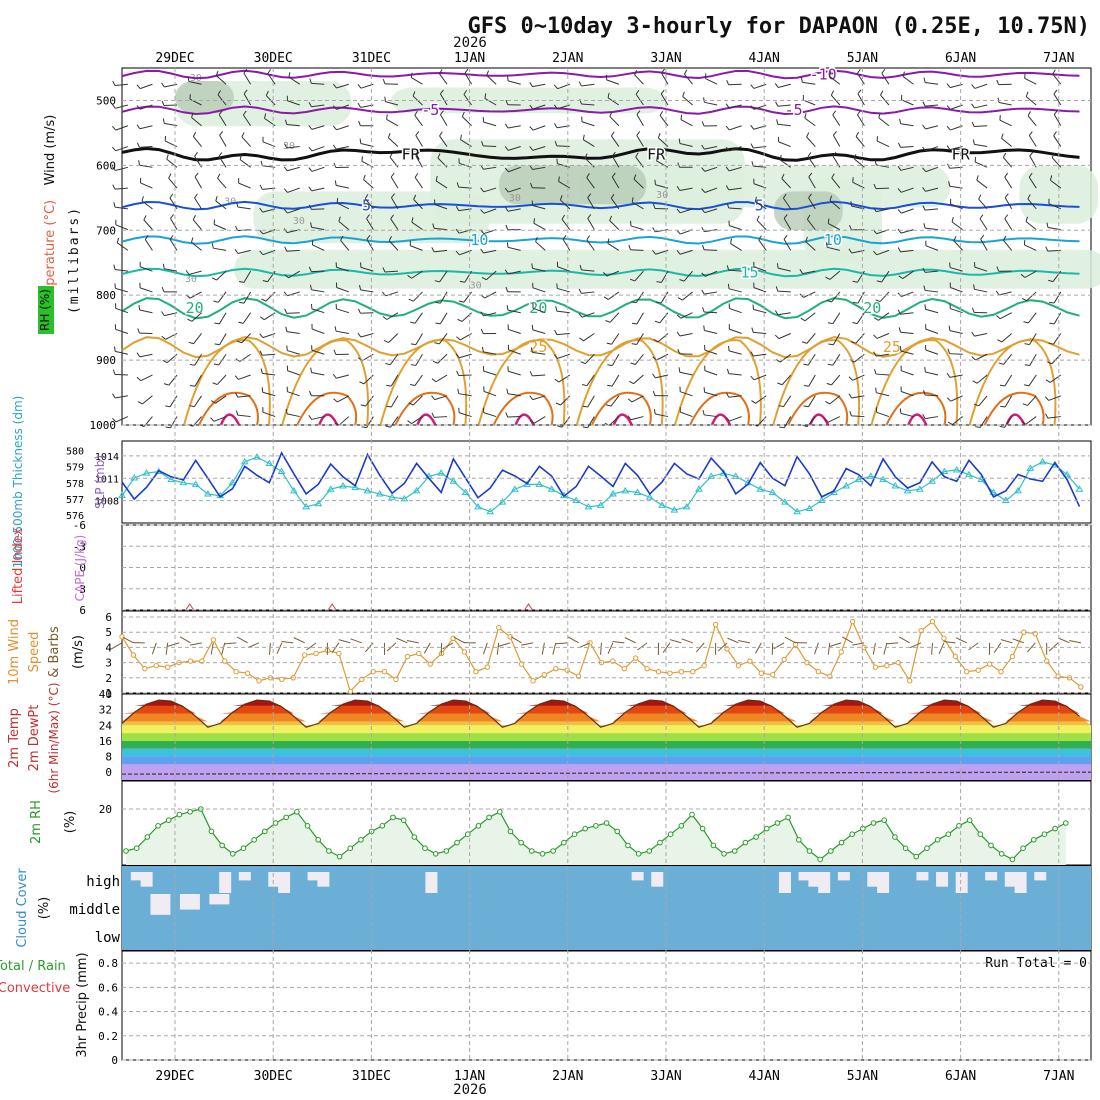  I want to click on ylabel-rh2m: 2m RH, so click(36, 822).